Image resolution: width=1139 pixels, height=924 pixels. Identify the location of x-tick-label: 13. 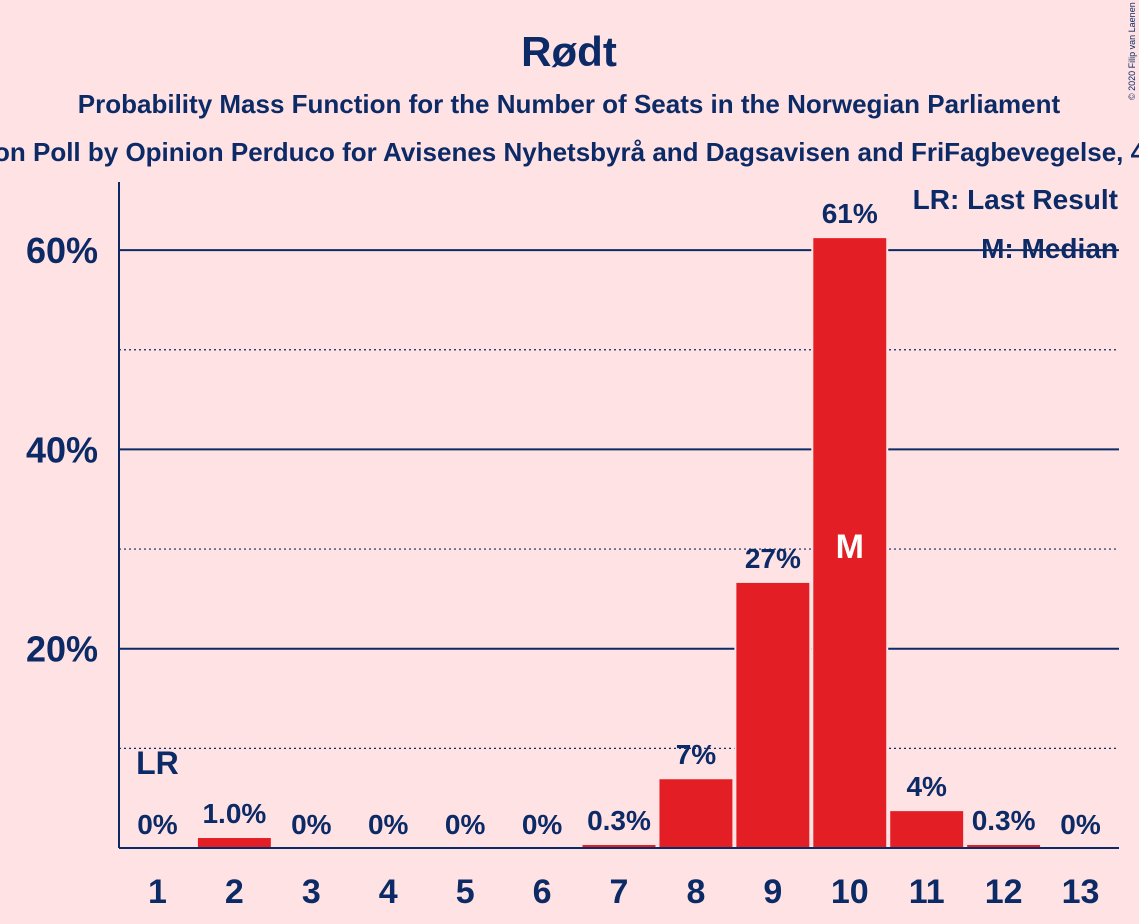
(1081, 892).